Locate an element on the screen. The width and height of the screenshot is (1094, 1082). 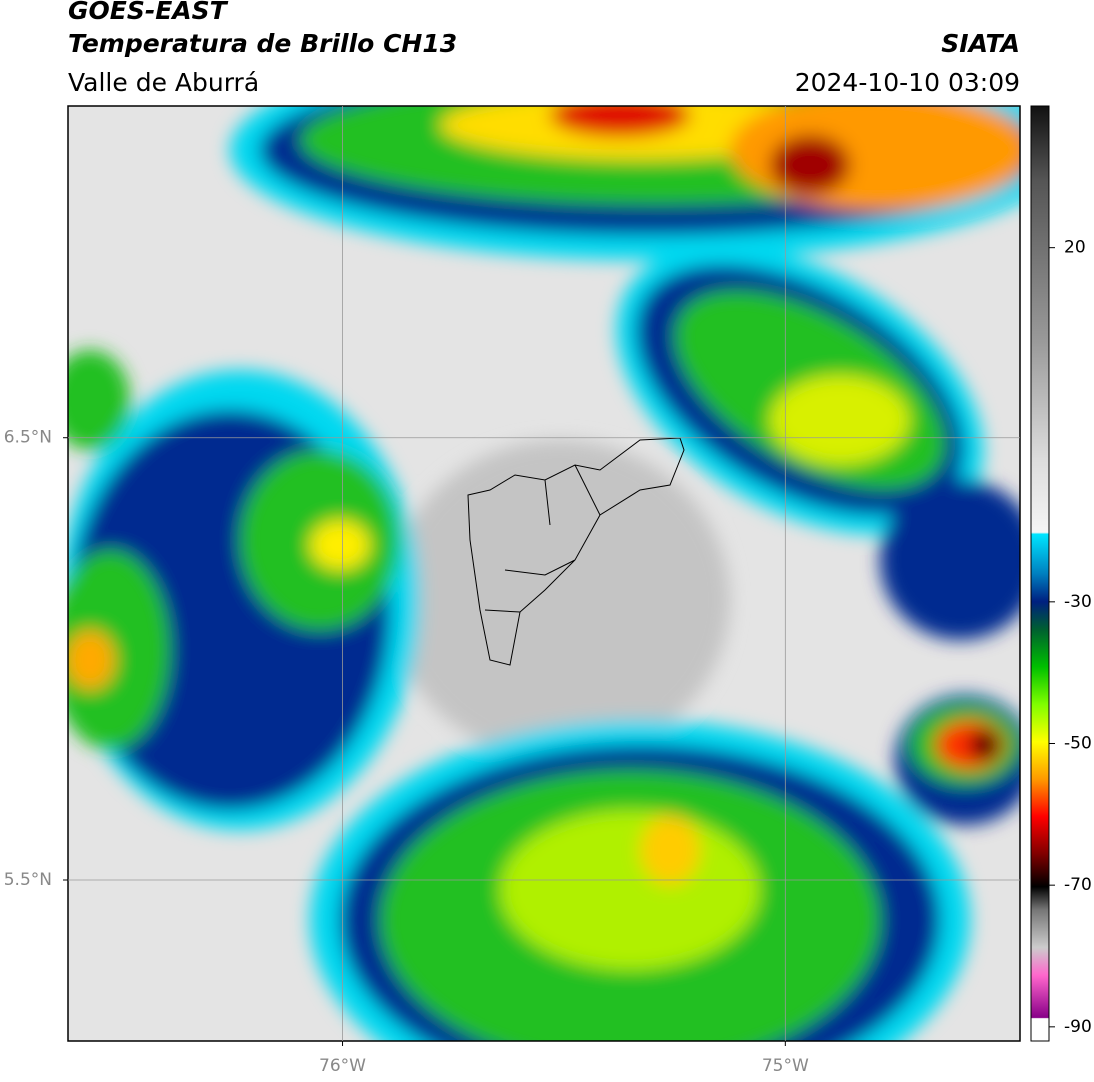
title: GOES-EAST is located at coordinates (148, 12).